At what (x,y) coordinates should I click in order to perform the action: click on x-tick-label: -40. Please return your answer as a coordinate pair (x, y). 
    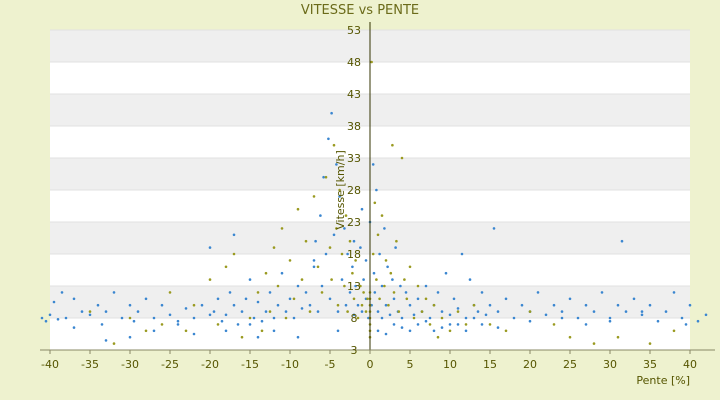
    Looking at the image, I should click on (50, 364).